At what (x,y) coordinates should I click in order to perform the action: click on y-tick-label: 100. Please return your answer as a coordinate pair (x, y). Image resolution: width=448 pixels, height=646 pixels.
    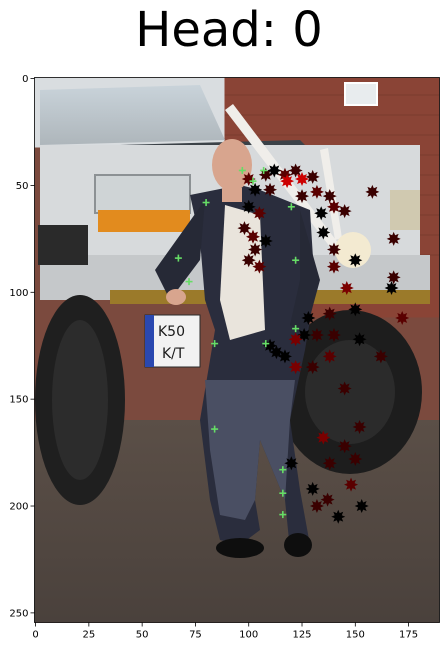
    Looking at the image, I should click on (18, 293).